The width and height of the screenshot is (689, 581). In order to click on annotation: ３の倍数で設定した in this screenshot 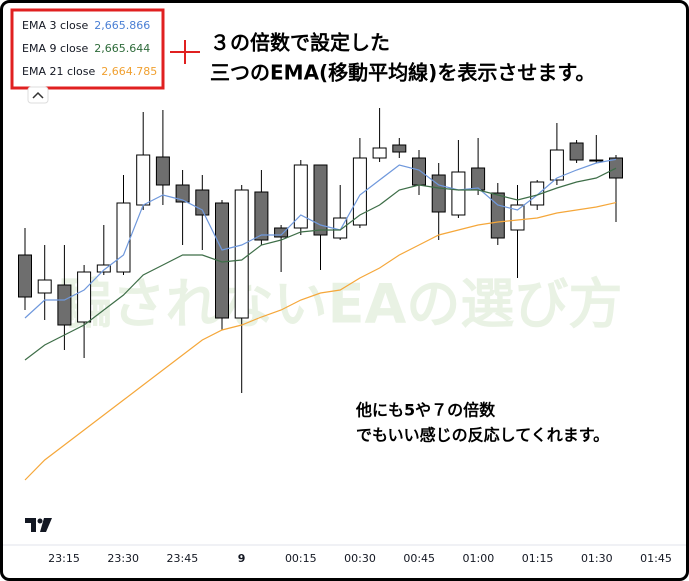, I will do `click(300, 43)`.